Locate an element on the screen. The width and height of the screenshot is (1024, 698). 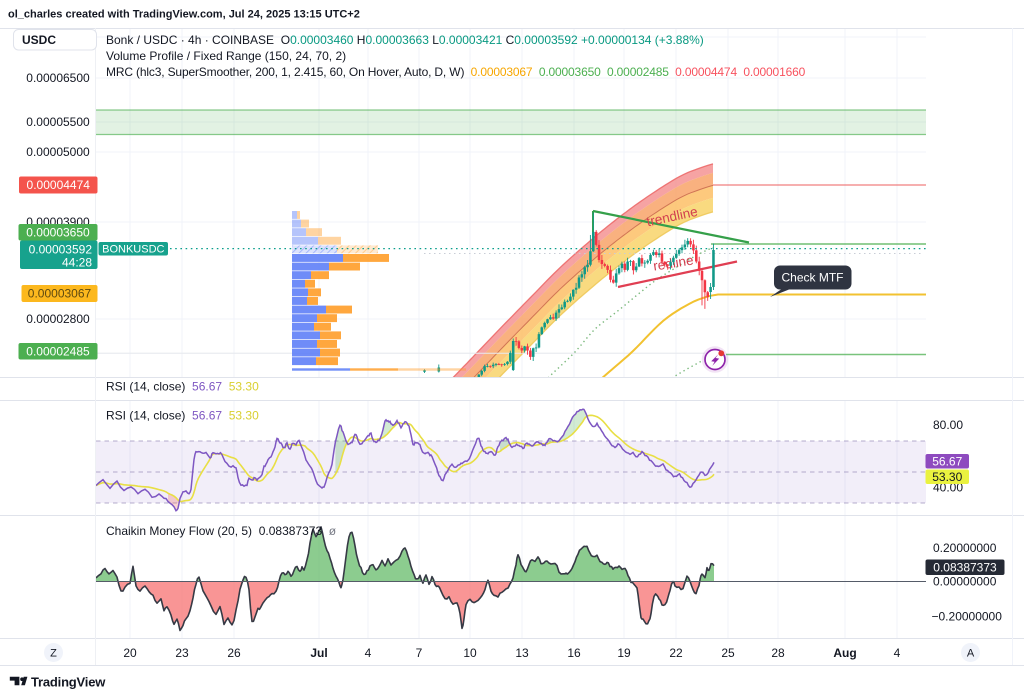
svg-text: 23 is located at coordinates (182, 653).